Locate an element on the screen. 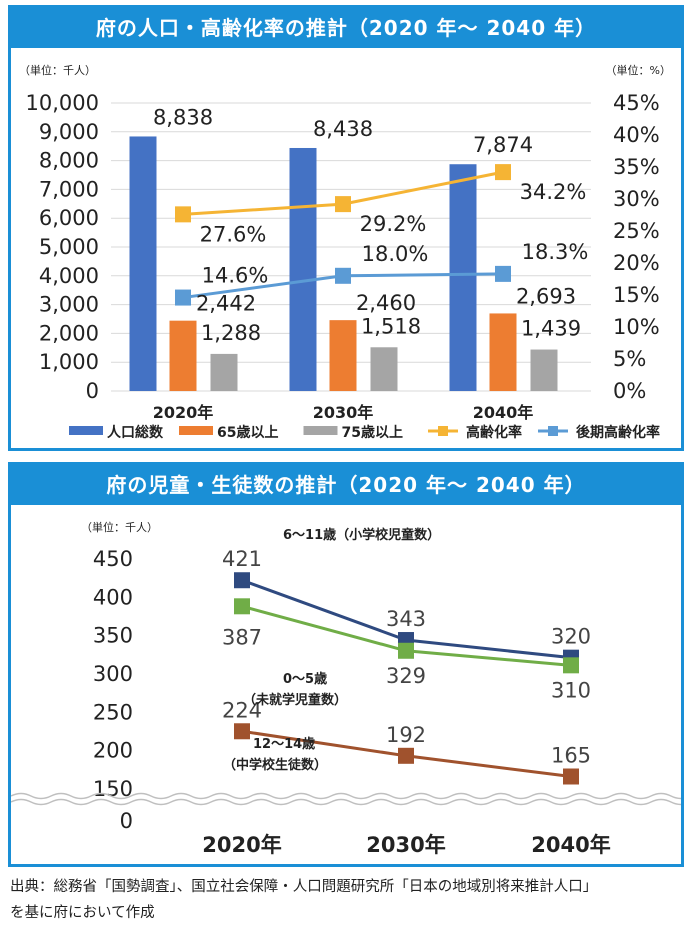 The width and height of the screenshot is (692, 933). y-tick-label: 250 is located at coordinates (113, 712).